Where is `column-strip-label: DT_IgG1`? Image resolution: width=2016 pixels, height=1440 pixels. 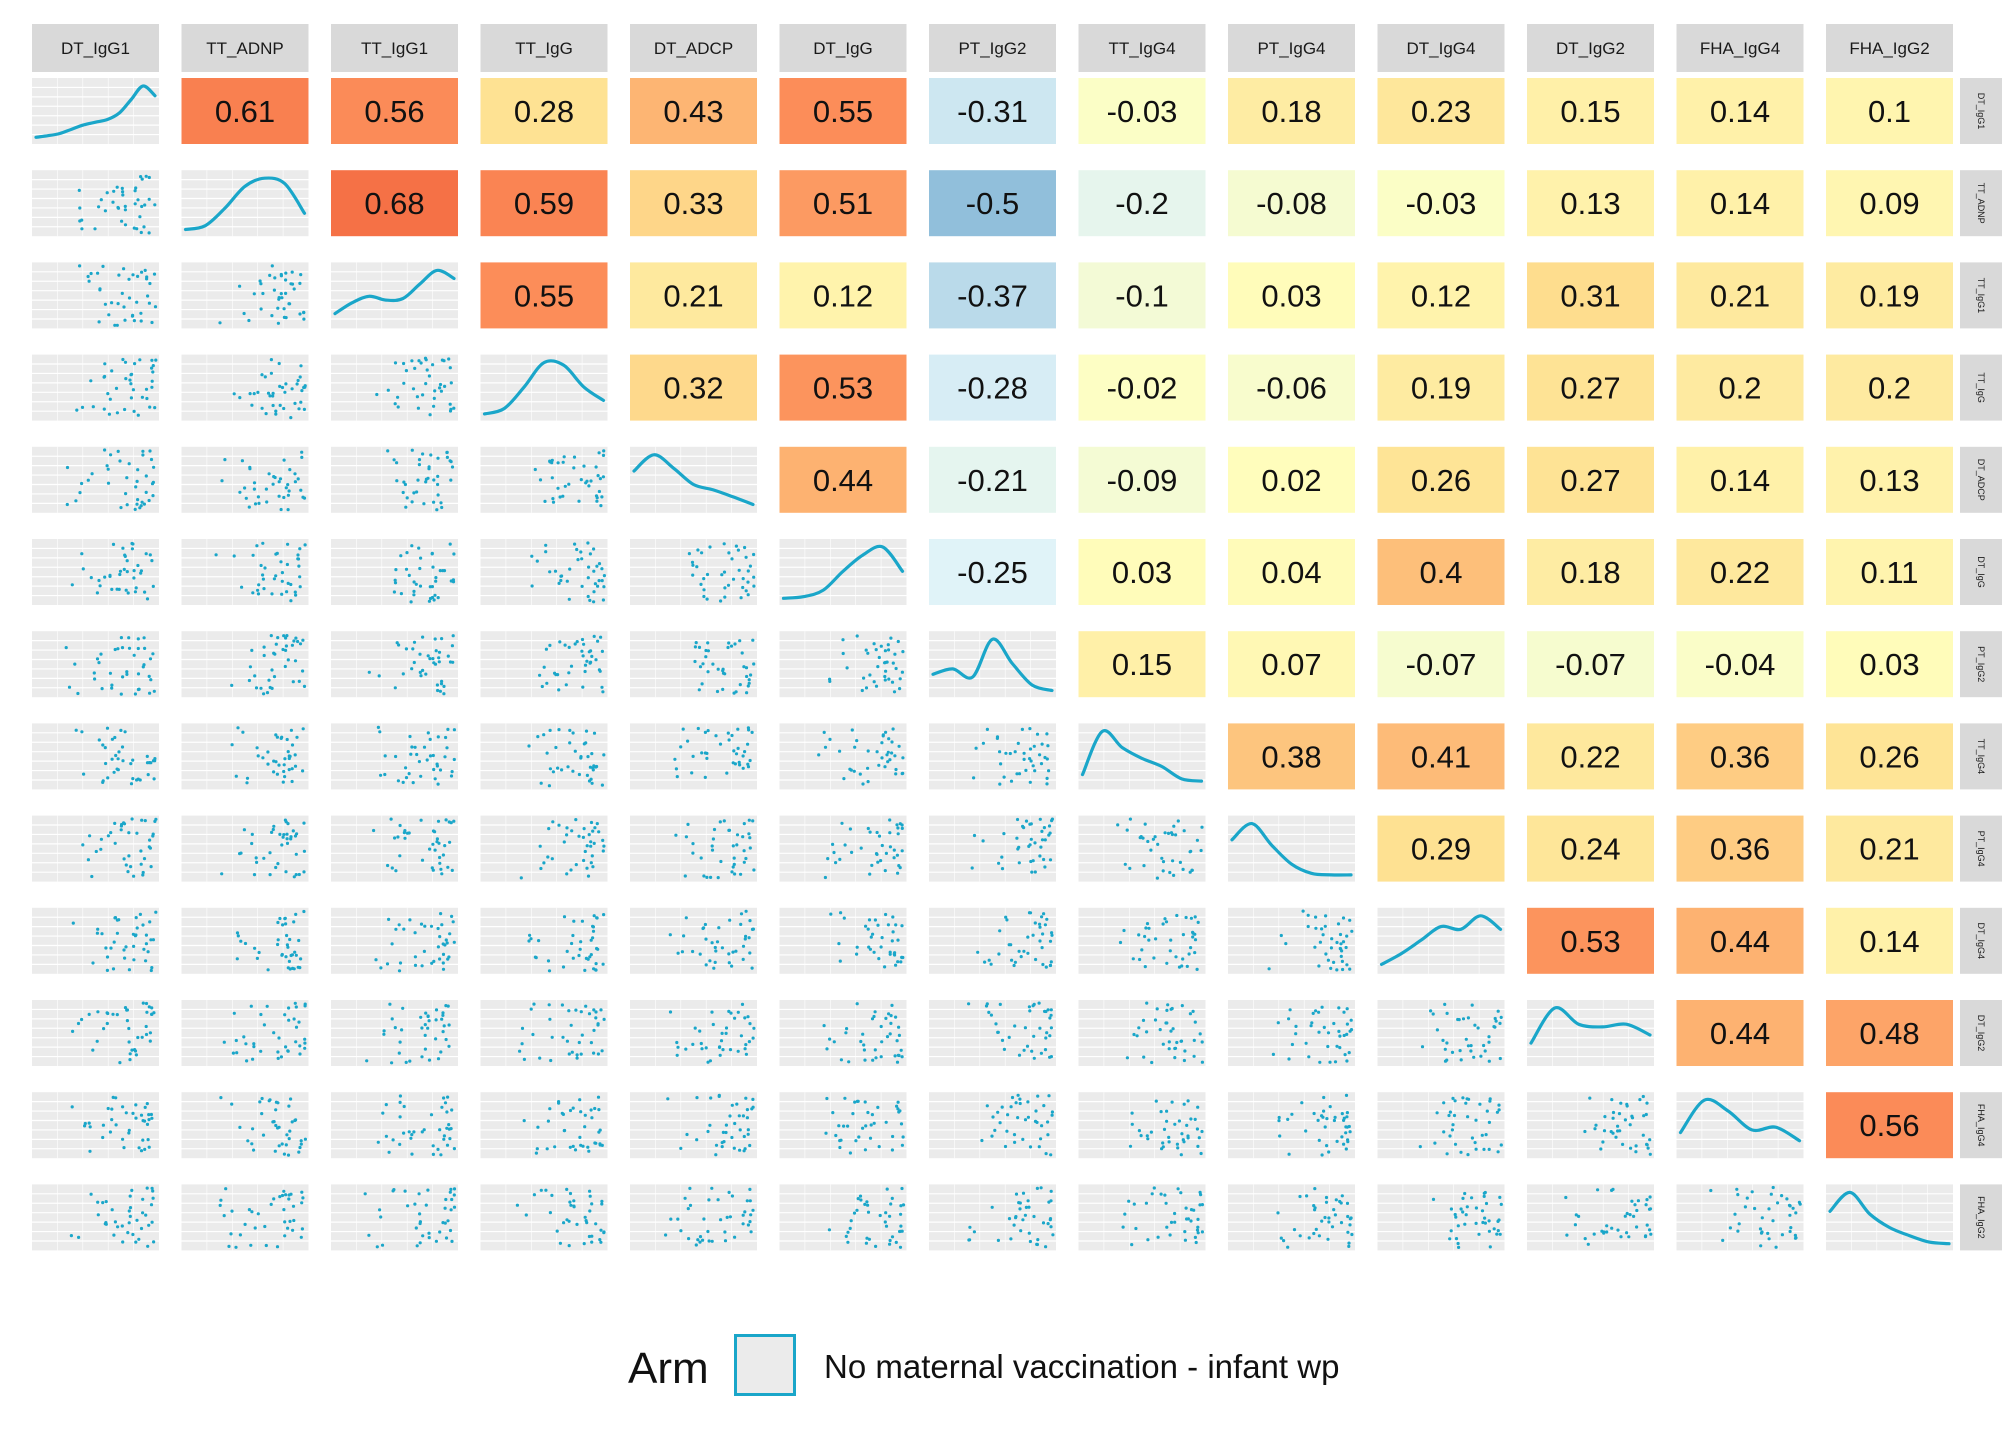 column-strip-label: DT_IgG1 is located at coordinates (95, 48).